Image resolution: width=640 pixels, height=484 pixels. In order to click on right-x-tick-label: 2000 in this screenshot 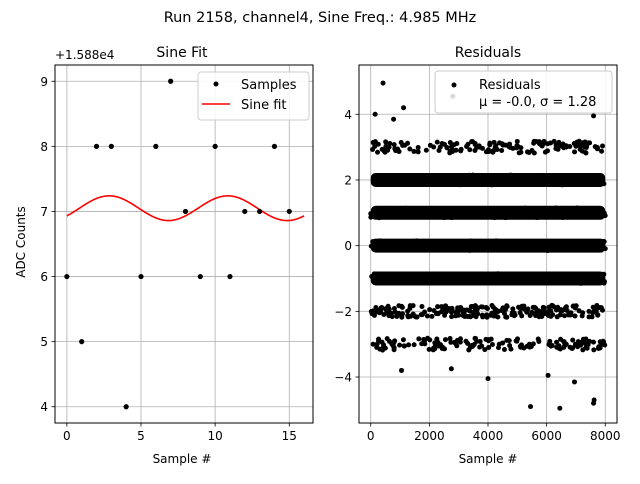, I will do `click(429, 436)`.